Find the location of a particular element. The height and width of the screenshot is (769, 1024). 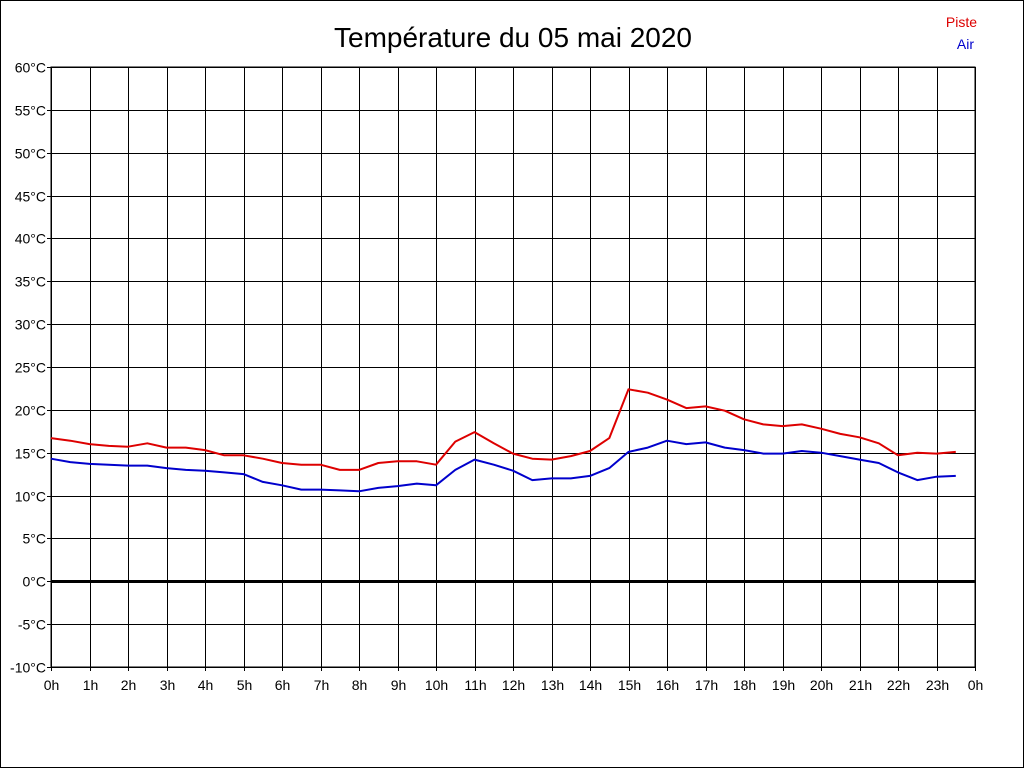

y-tick-label: -5°C is located at coordinates (32, 625).